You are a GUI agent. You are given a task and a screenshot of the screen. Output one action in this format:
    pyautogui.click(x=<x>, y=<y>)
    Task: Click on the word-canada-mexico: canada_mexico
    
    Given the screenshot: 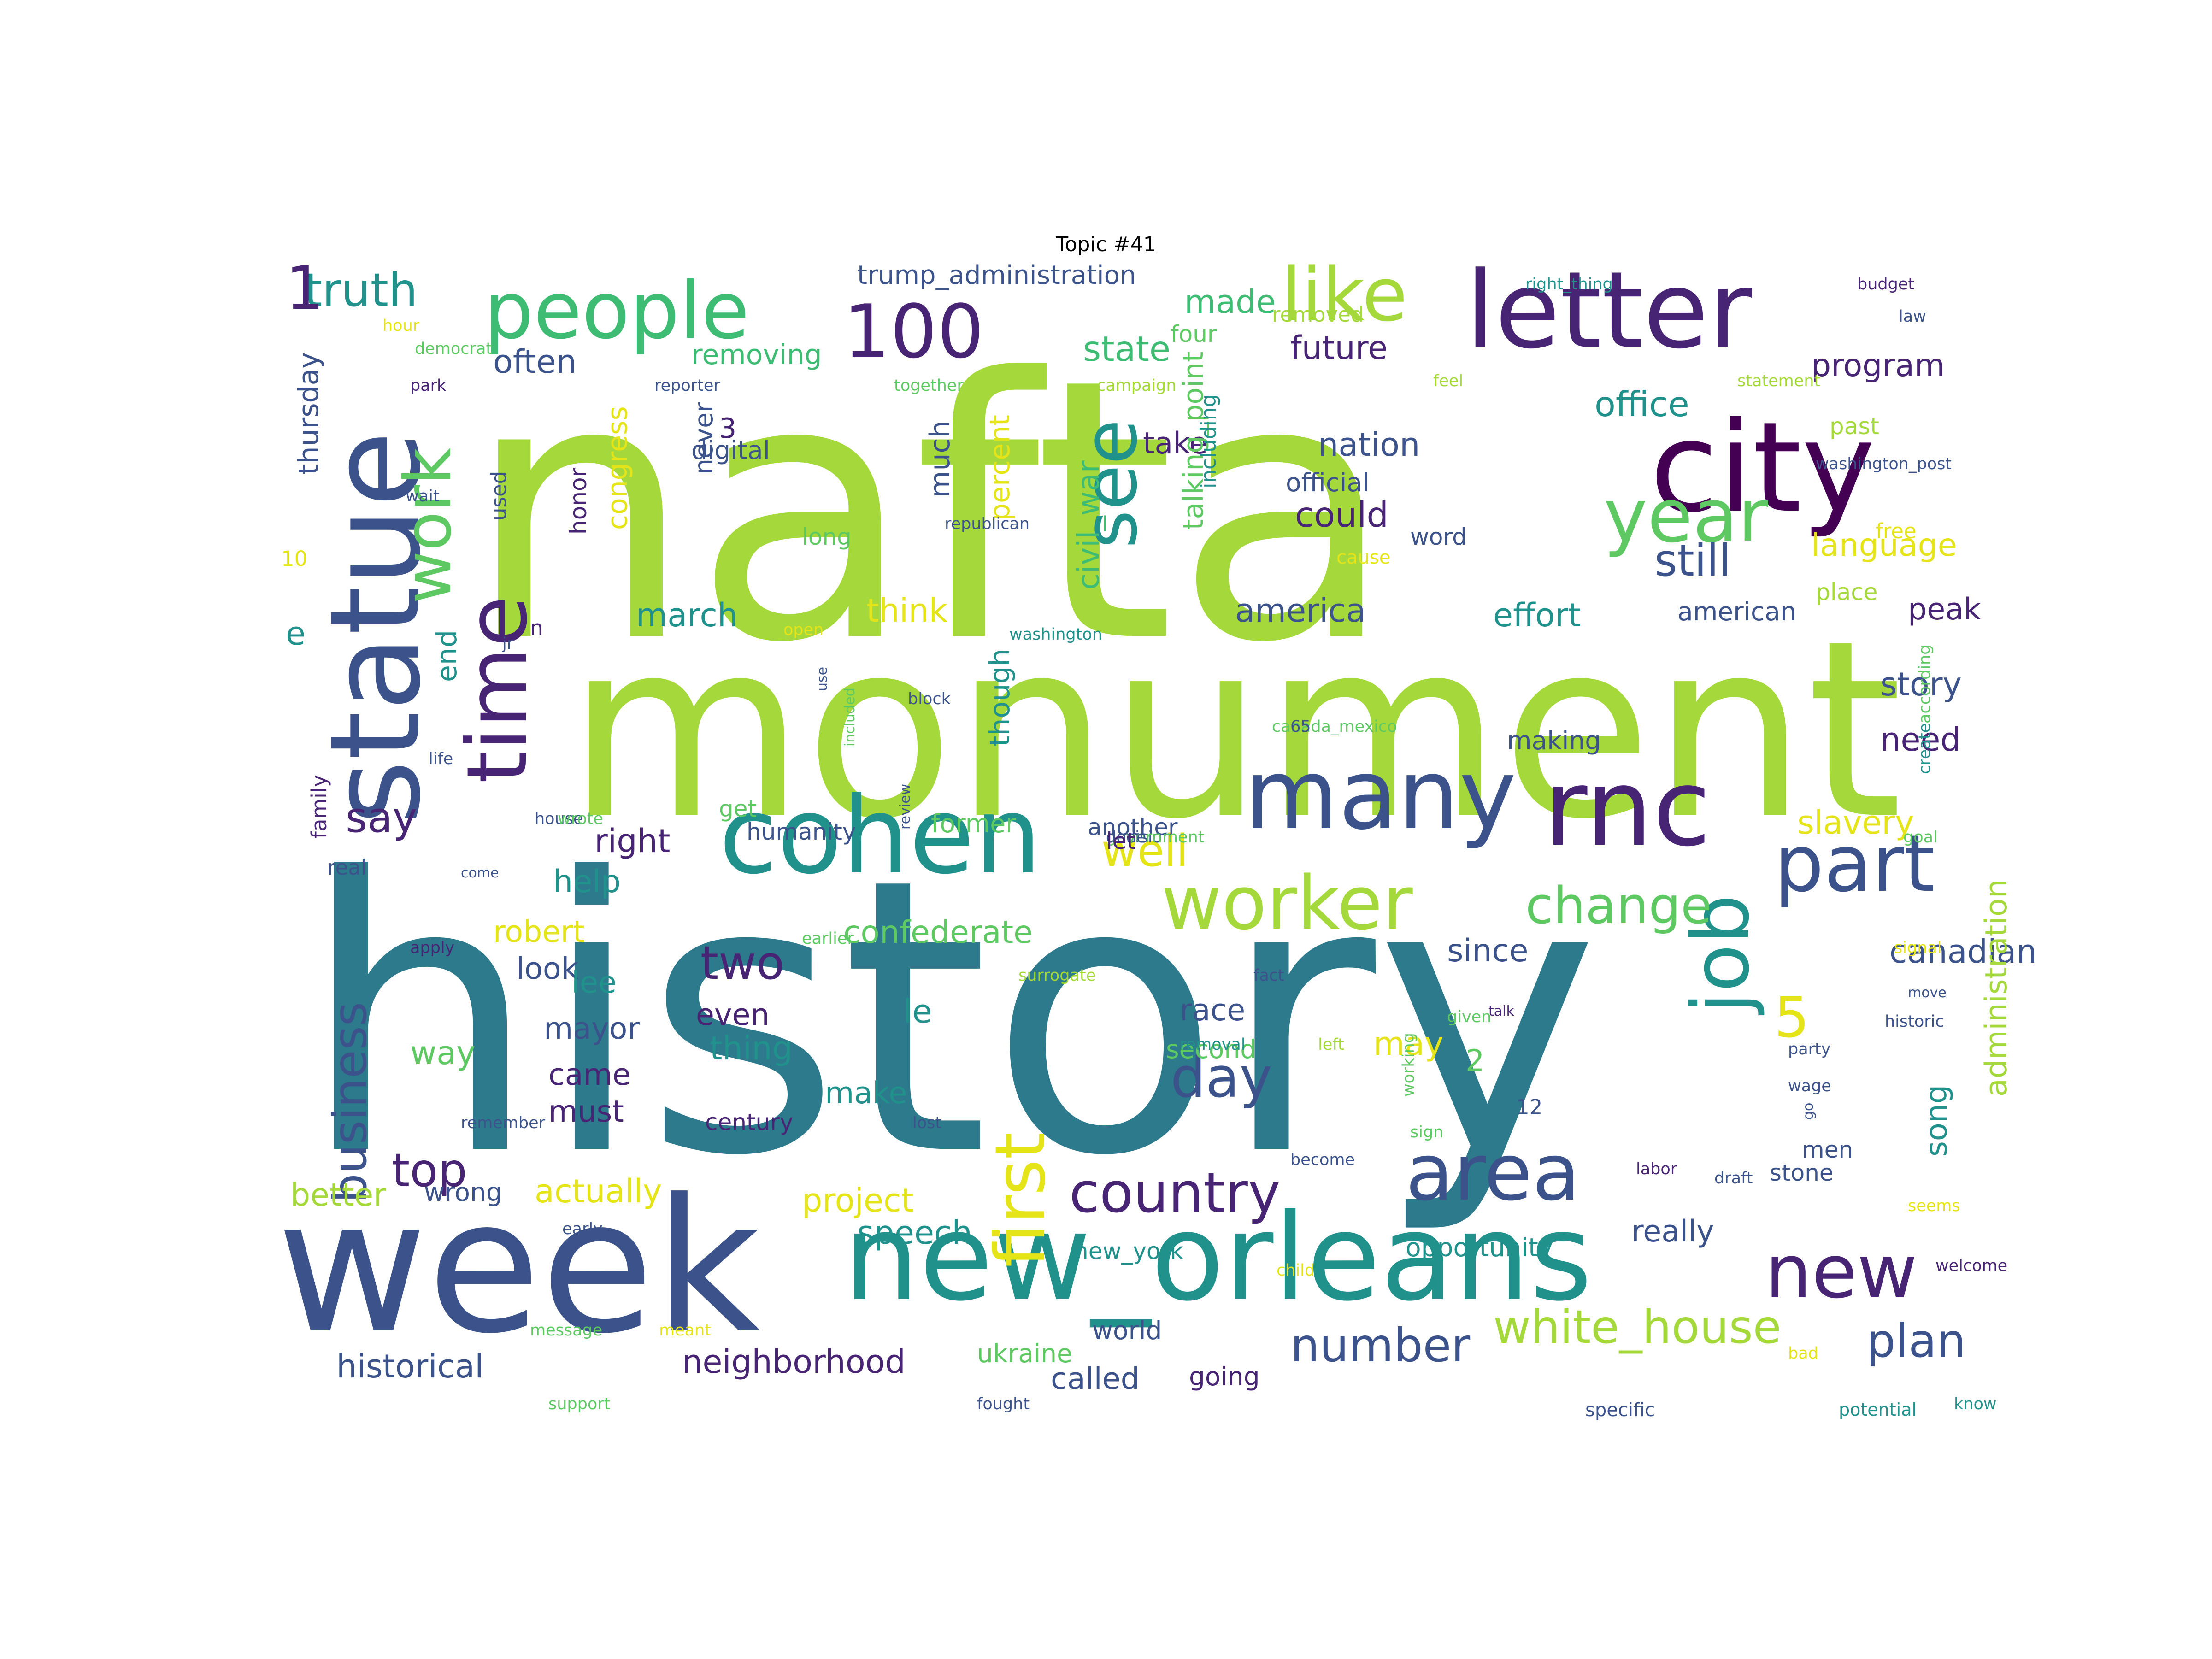 What is the action you would take?
    pyautogui.click(x=1334, y=727)
    